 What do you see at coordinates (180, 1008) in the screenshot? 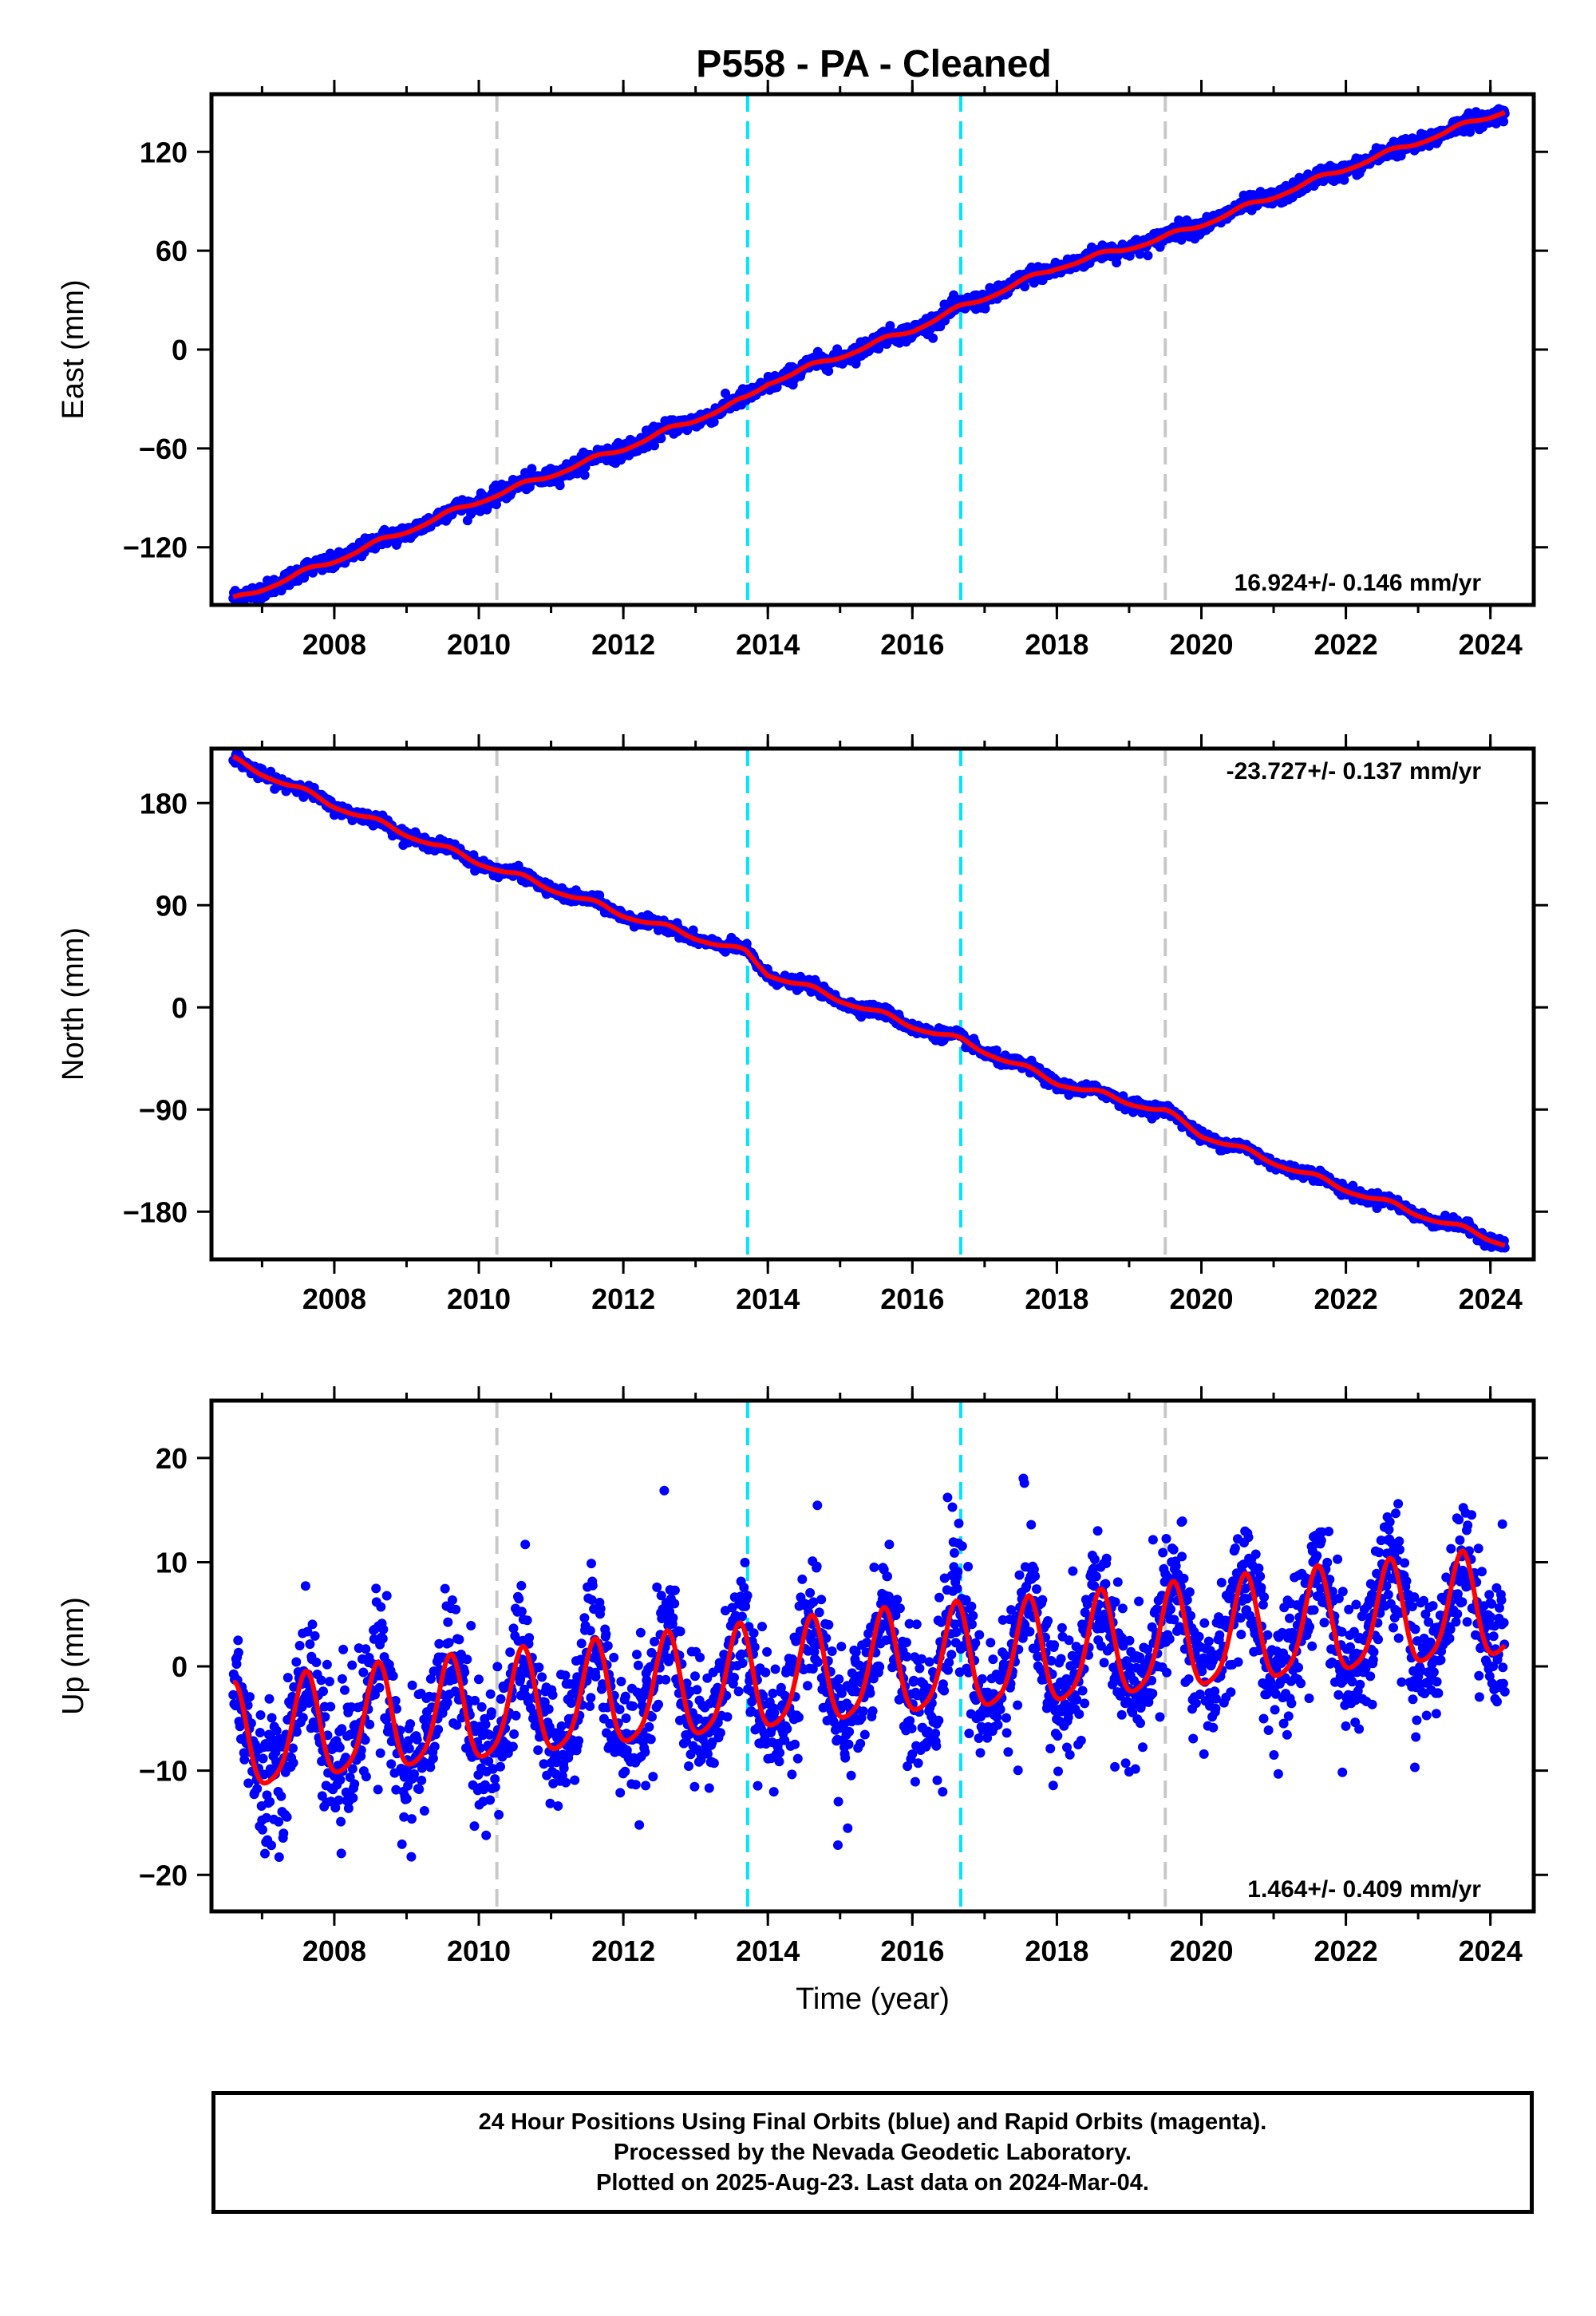
I see `y-tick-label: 0` at bounding box center [180, 1008].